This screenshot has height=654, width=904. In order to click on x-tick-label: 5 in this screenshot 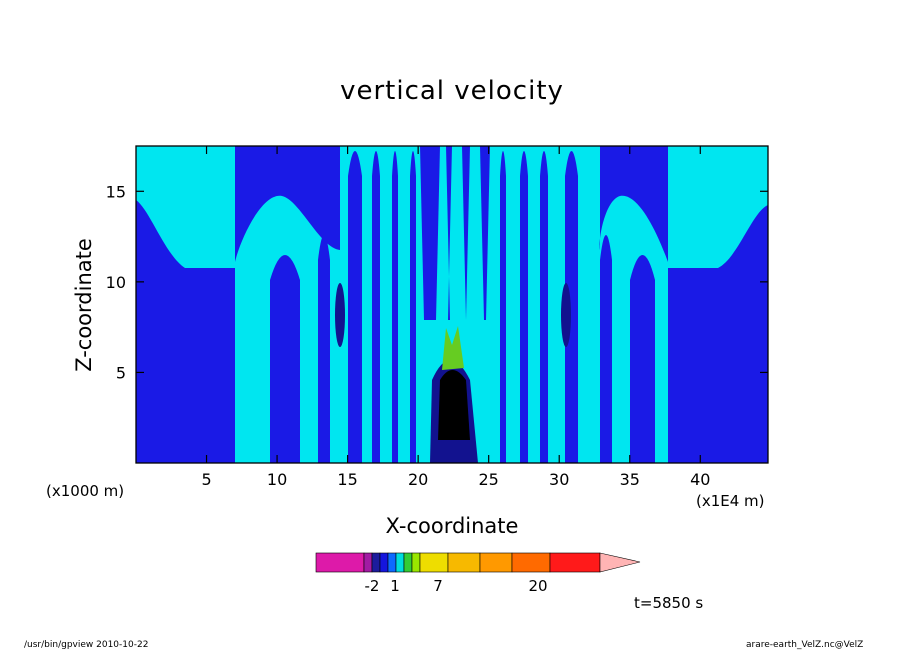, I will do `click(206, 479)`.